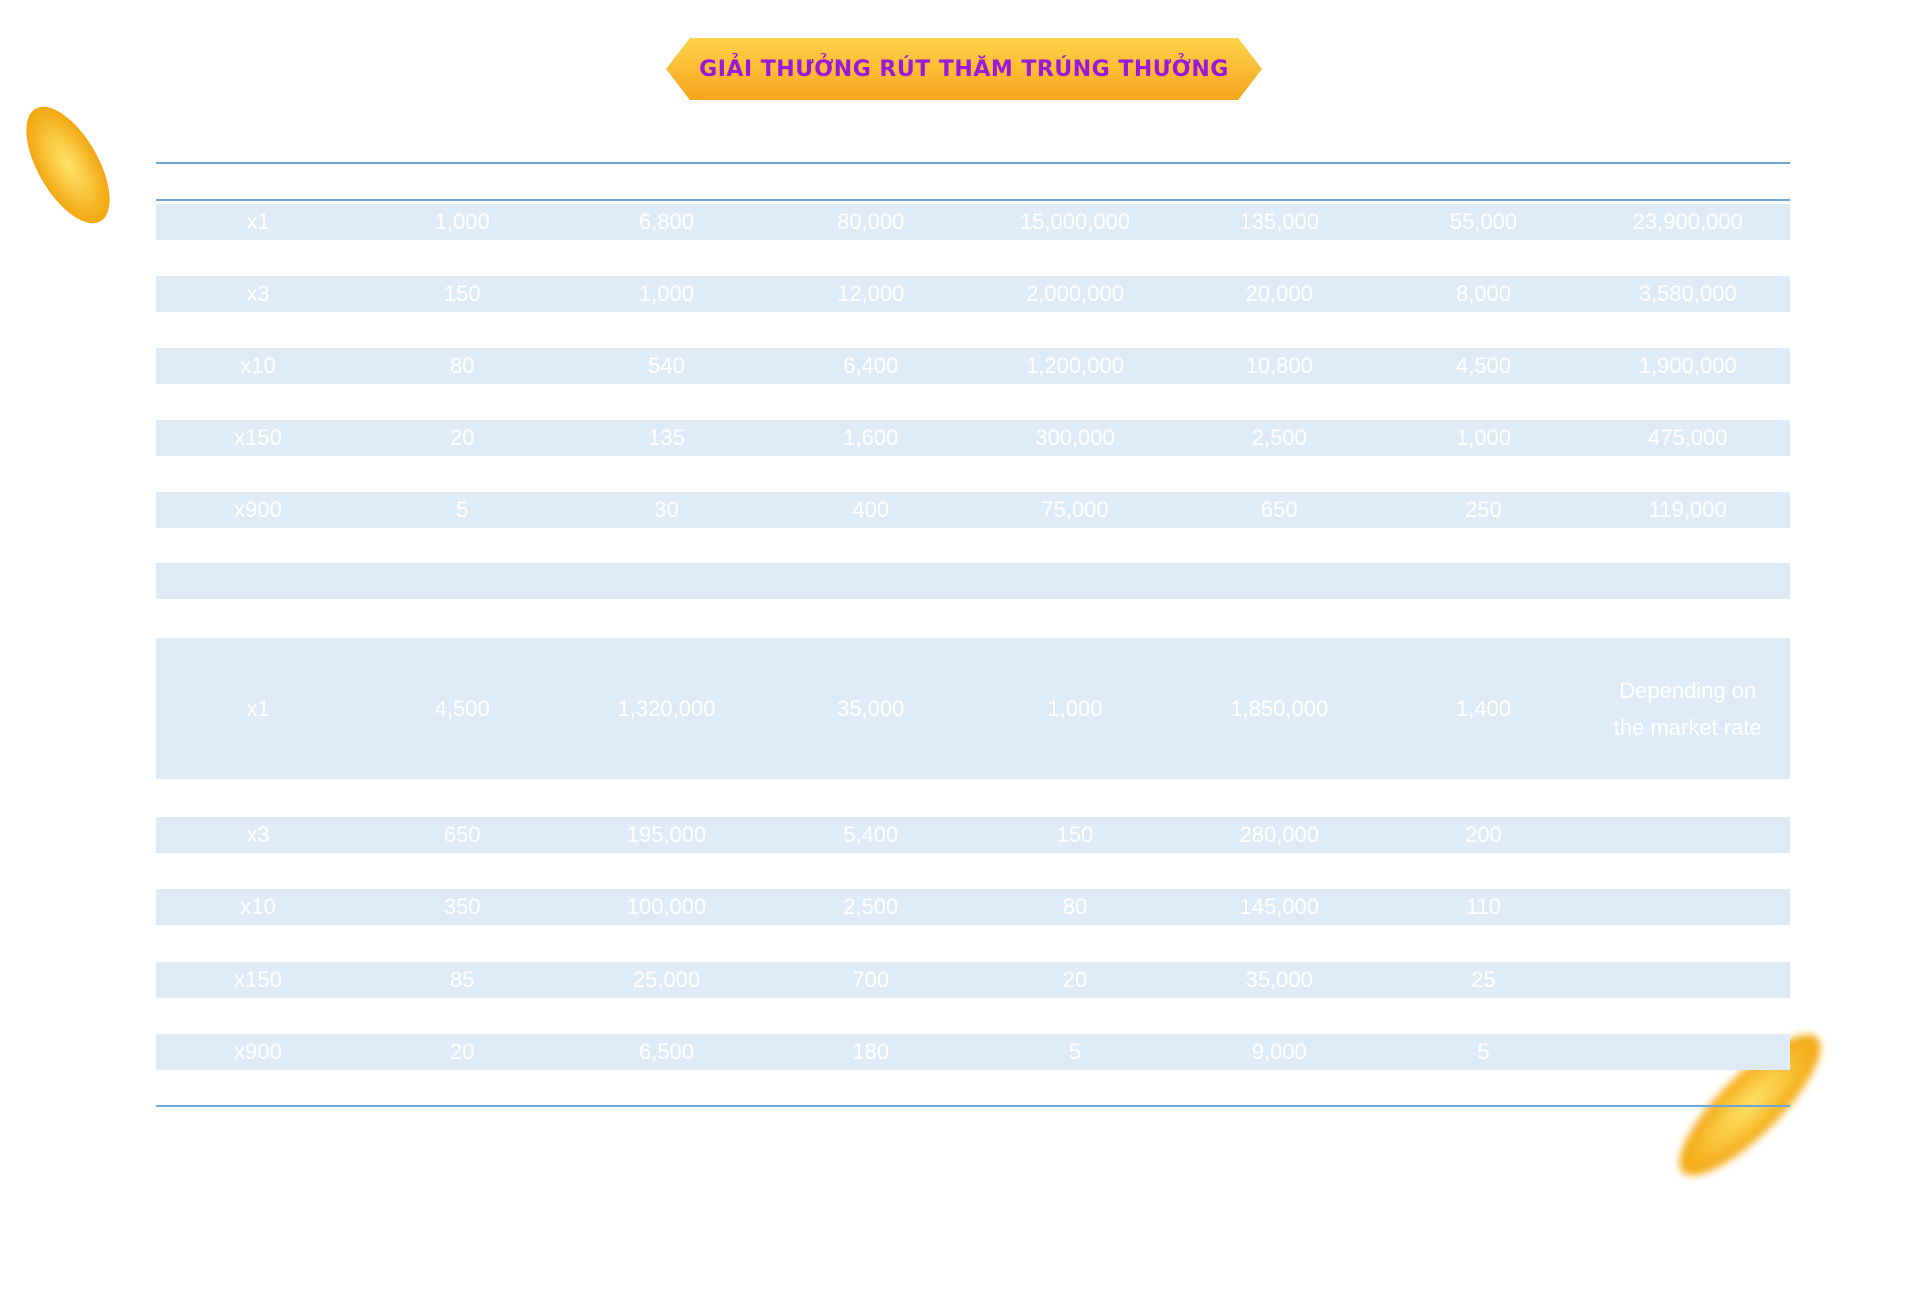 Image resolution: width=1920 pixels, height=1300 pixels. Describe the element at coordinates (1075, 437) in the screenshot. I see `table-cell: 300,000` at that location.